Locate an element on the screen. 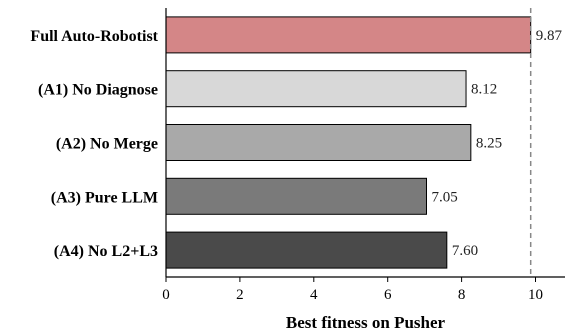 The height and width of the screenshot is (334, 571). value-label: 9.87 is located at coordinates (549, 36).